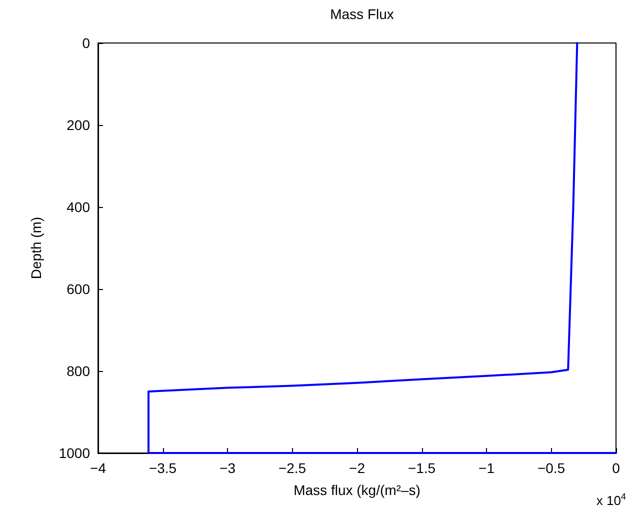 The image size is (631, 511). I want to click on x-tick-label: −3.5, so click(162, 468).